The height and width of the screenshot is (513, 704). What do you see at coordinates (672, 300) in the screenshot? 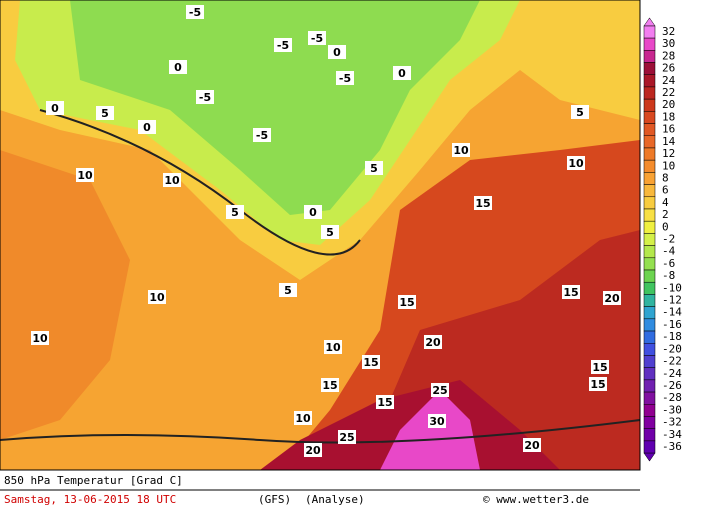
I see `legend-tick-label: -12` at bounding box center [672, 300].